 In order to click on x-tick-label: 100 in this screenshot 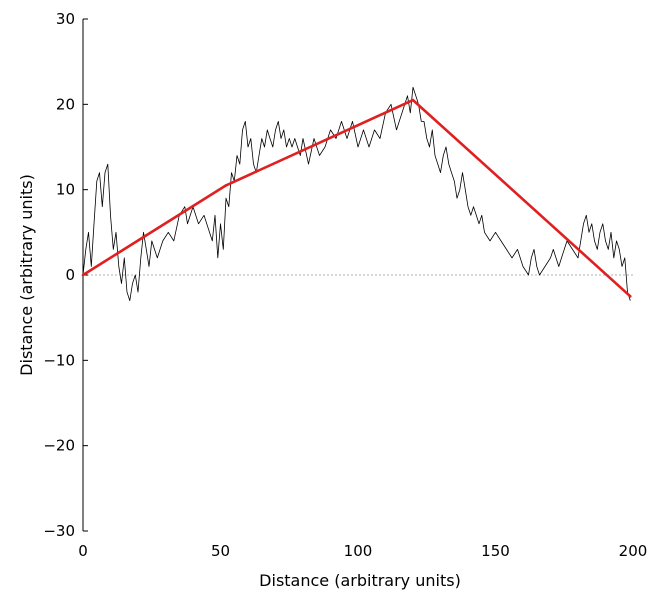, I will do `click(358, 551)`.